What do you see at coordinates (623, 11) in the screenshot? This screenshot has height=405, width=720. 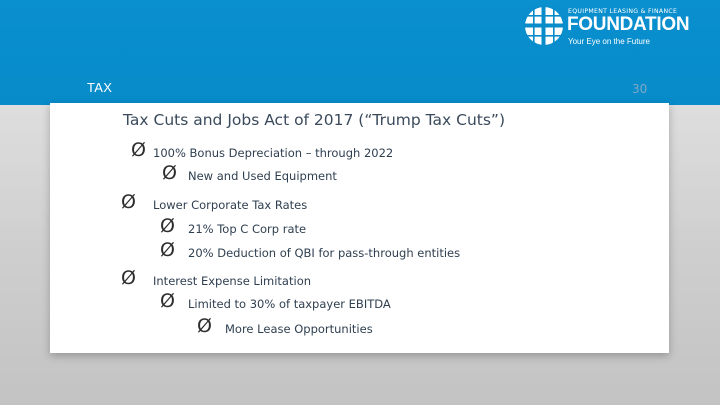 I see `logo-top-text: EQUIPMENT LEASING & FINANCE` at bounding box center [623, 11].